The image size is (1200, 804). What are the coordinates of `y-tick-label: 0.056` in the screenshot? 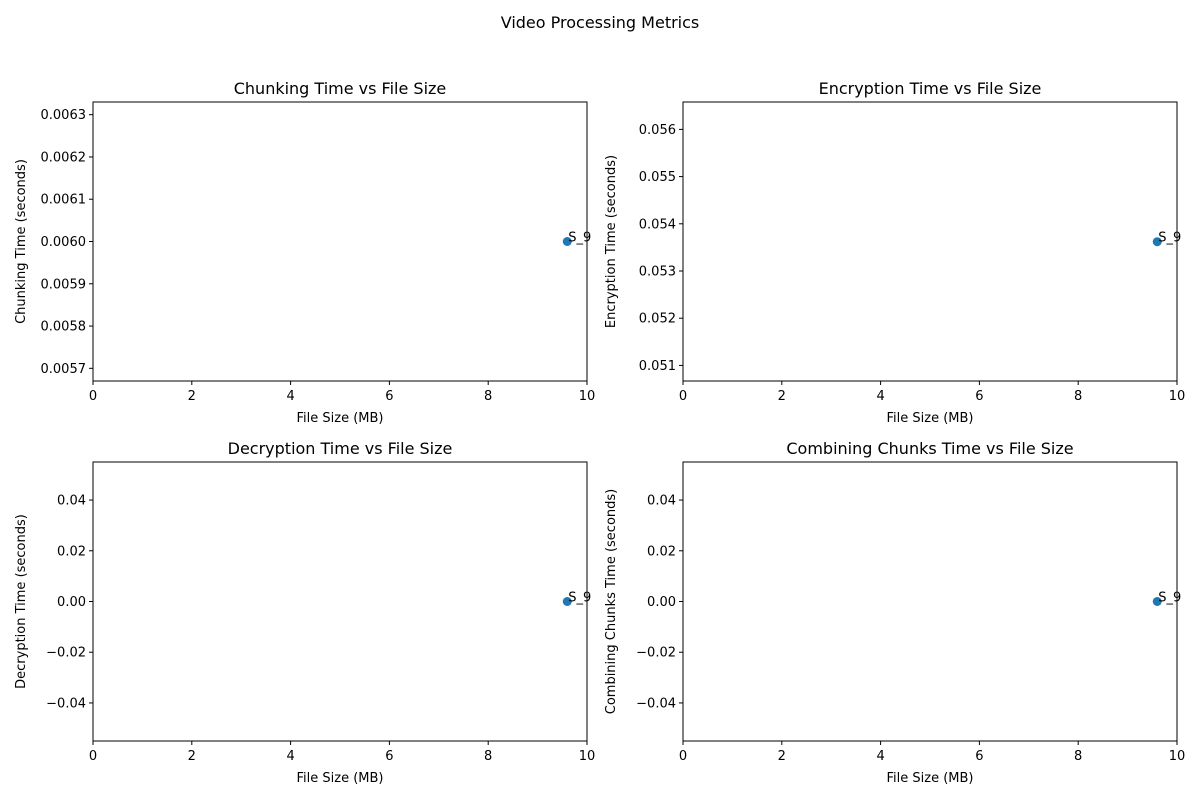 It's located at (657, 130).